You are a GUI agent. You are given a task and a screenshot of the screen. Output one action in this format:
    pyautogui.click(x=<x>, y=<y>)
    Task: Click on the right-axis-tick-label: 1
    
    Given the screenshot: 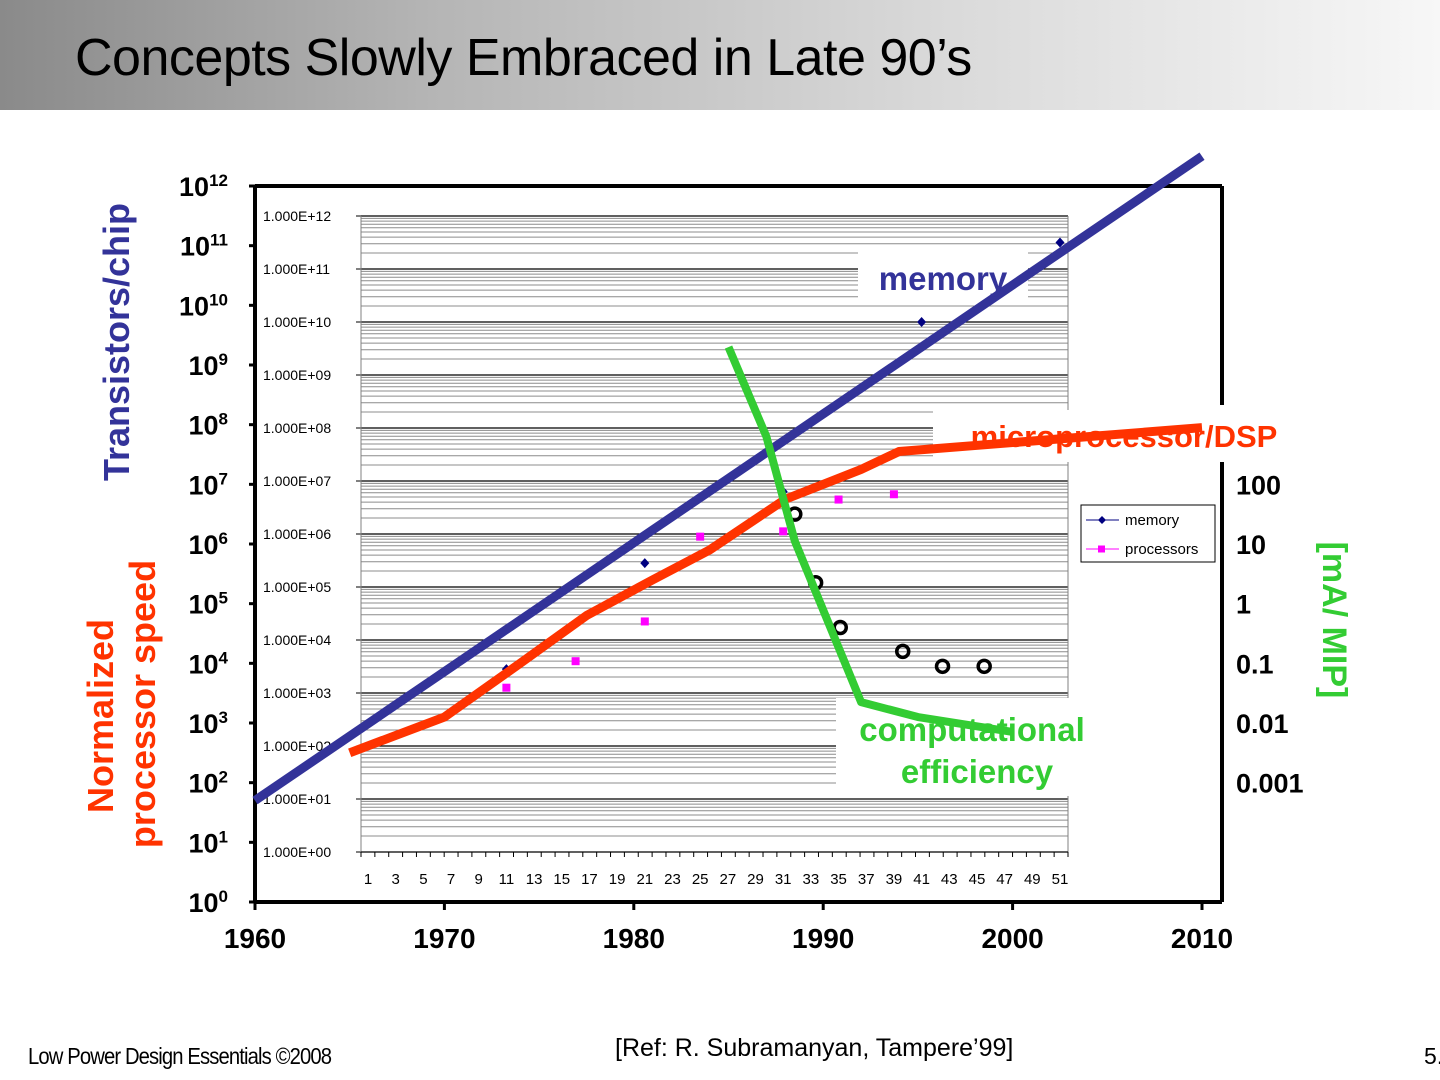 What is the action you would take?
    pyautogui.click(x=1243, y=605)
    